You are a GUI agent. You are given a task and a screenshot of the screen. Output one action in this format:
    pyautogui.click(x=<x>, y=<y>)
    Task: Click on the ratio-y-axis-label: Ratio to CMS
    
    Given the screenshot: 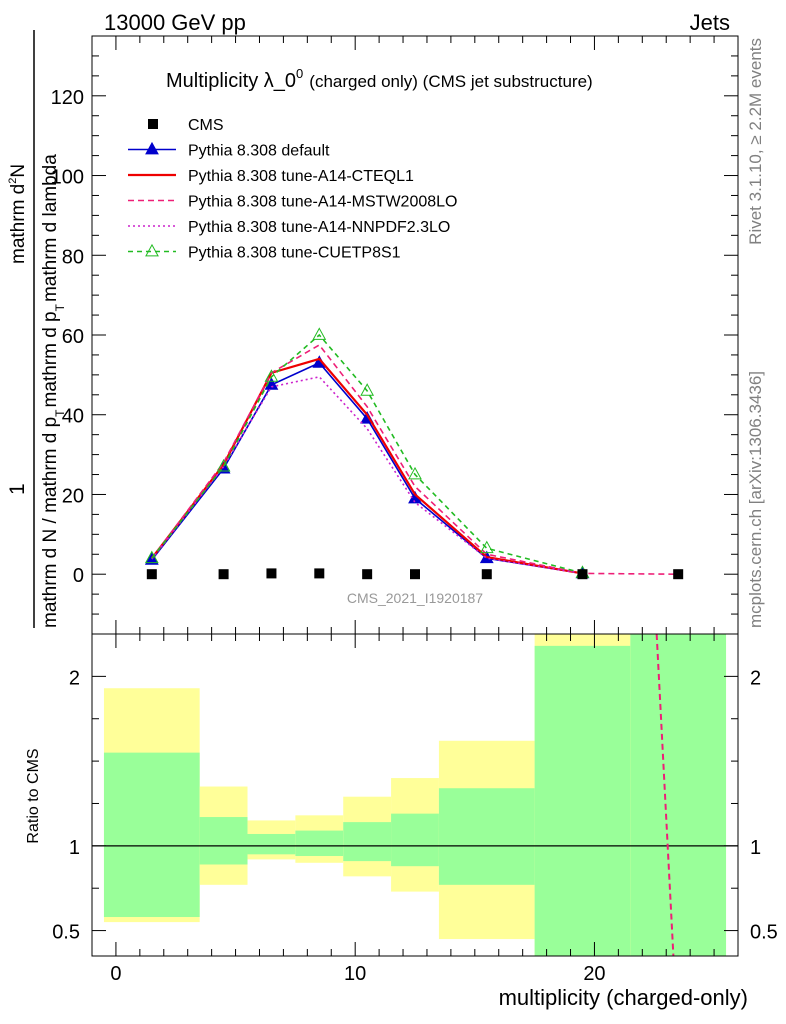 What is the action you would take?
    pyautogui.click(x=33, y=795)
    